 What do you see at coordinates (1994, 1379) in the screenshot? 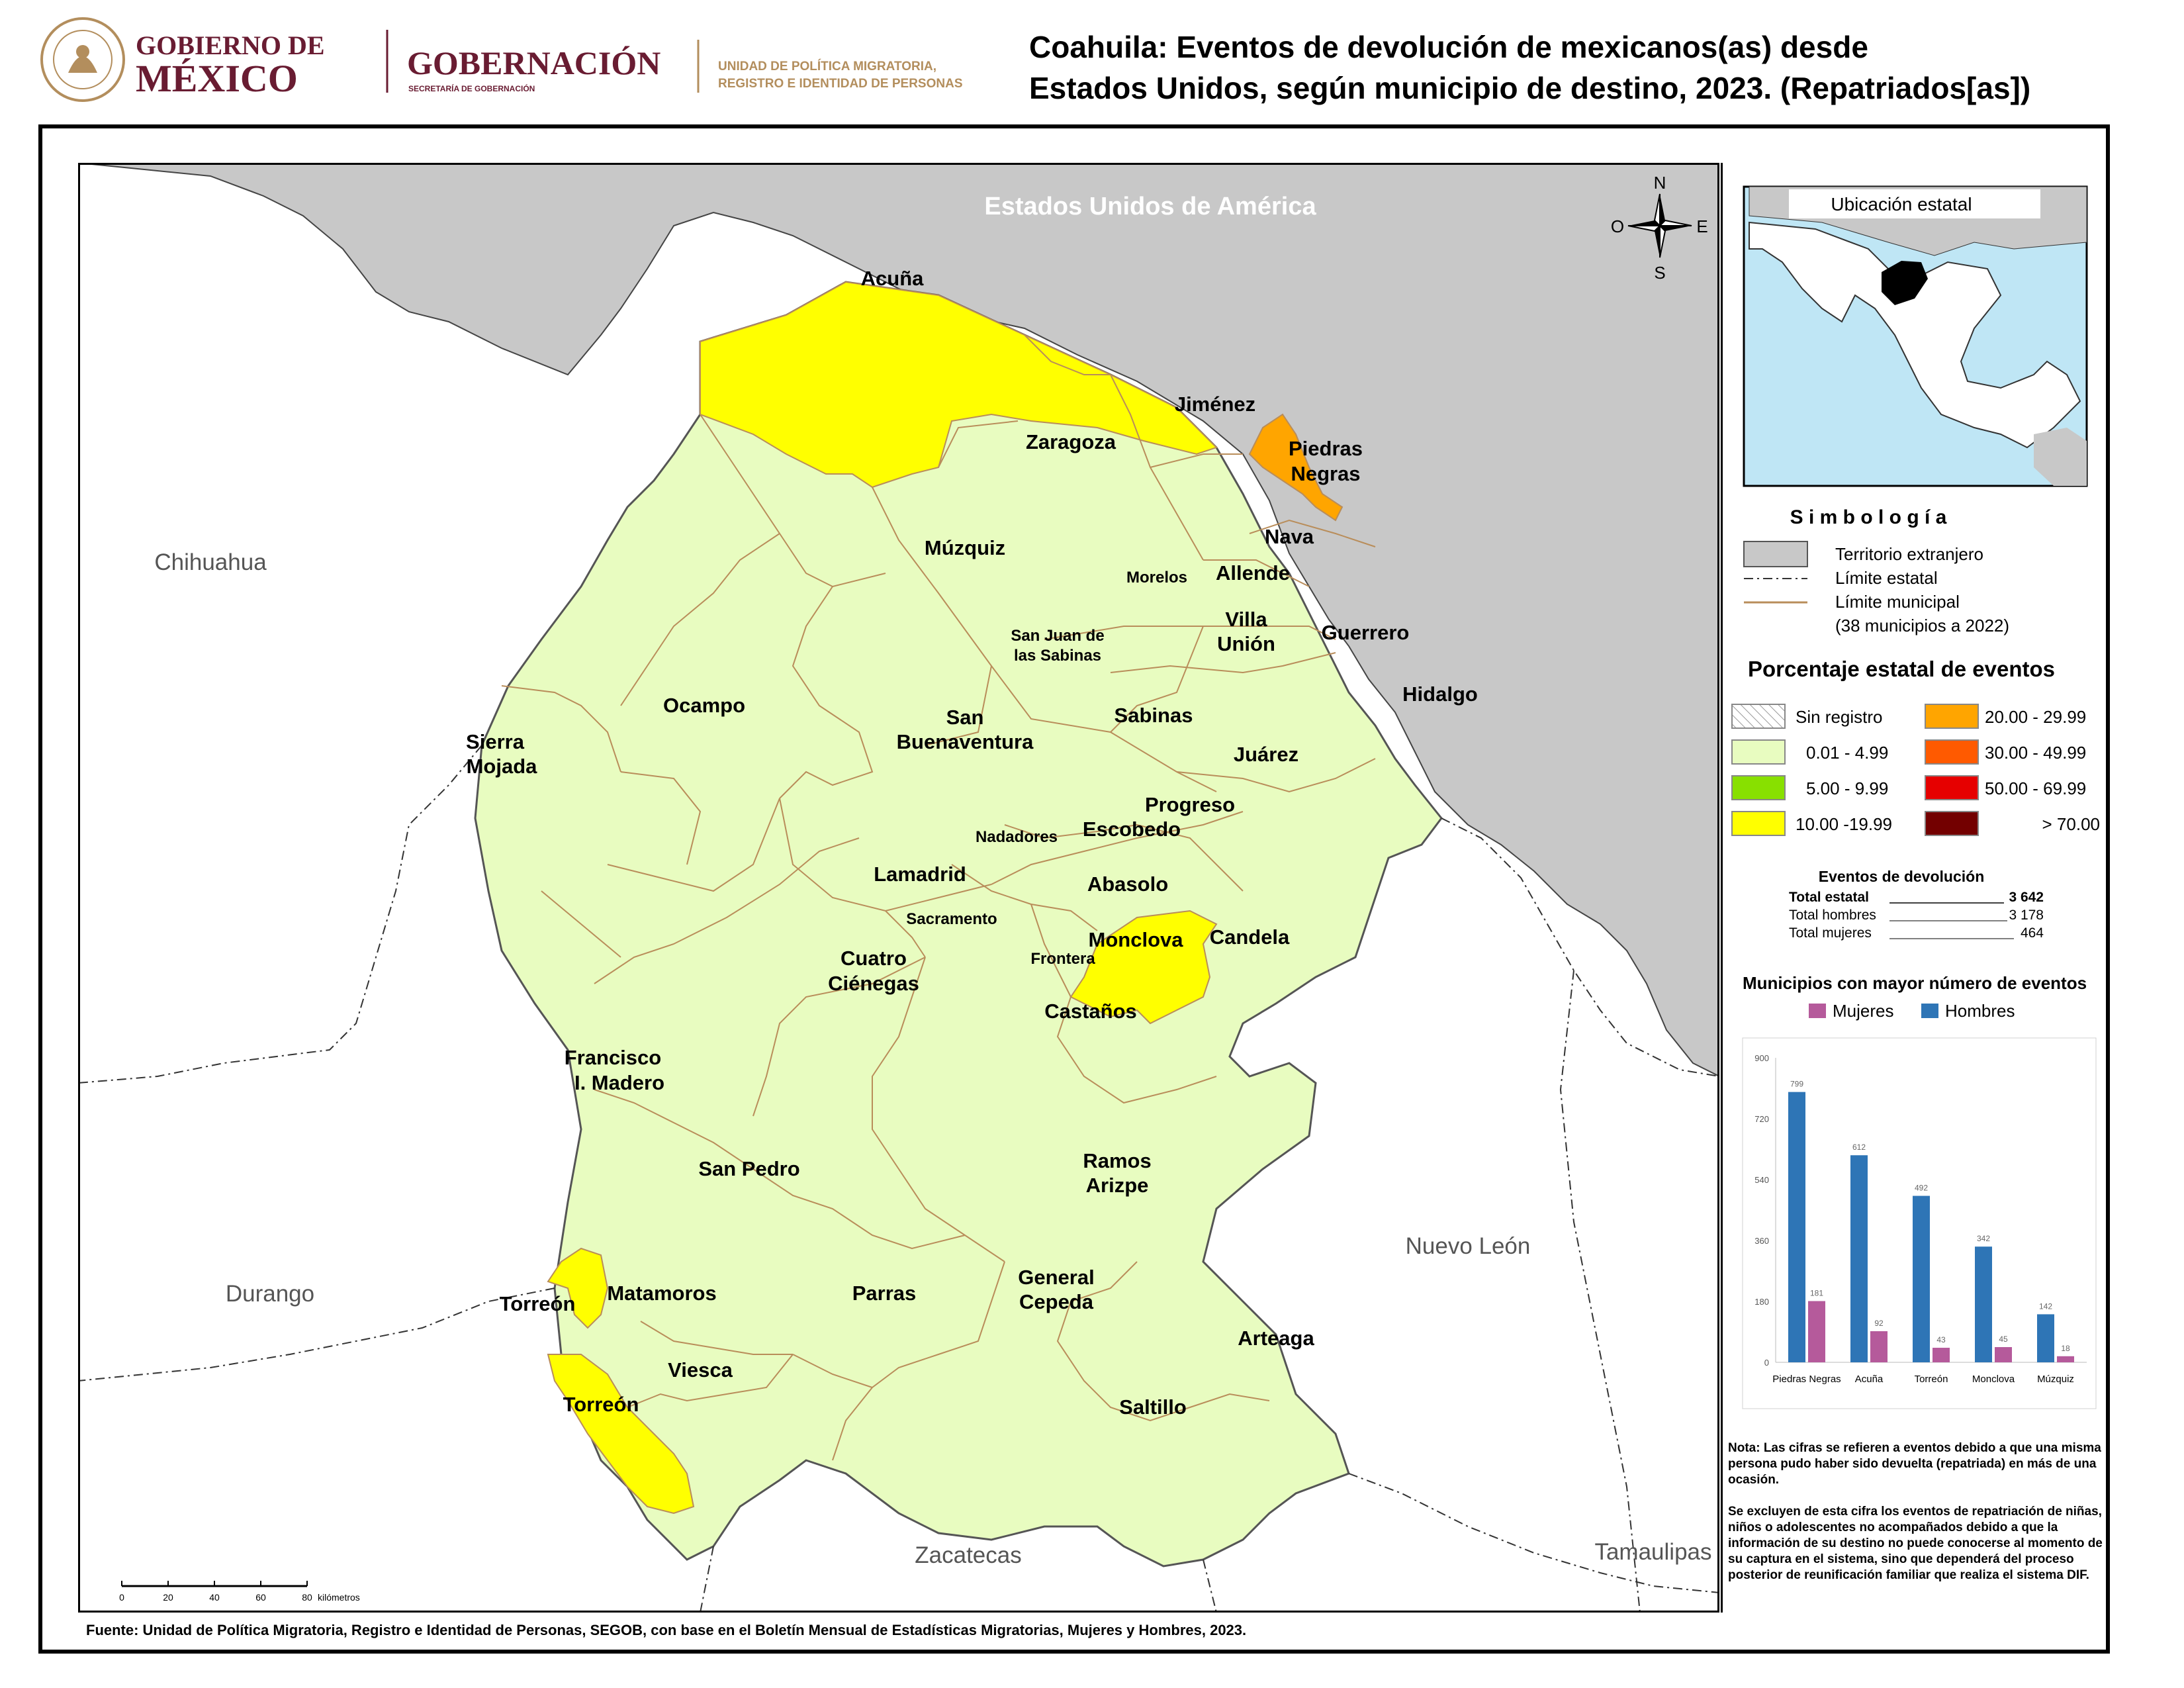
I see `category-label: Monclova` at bounding box center [1994, 1379].